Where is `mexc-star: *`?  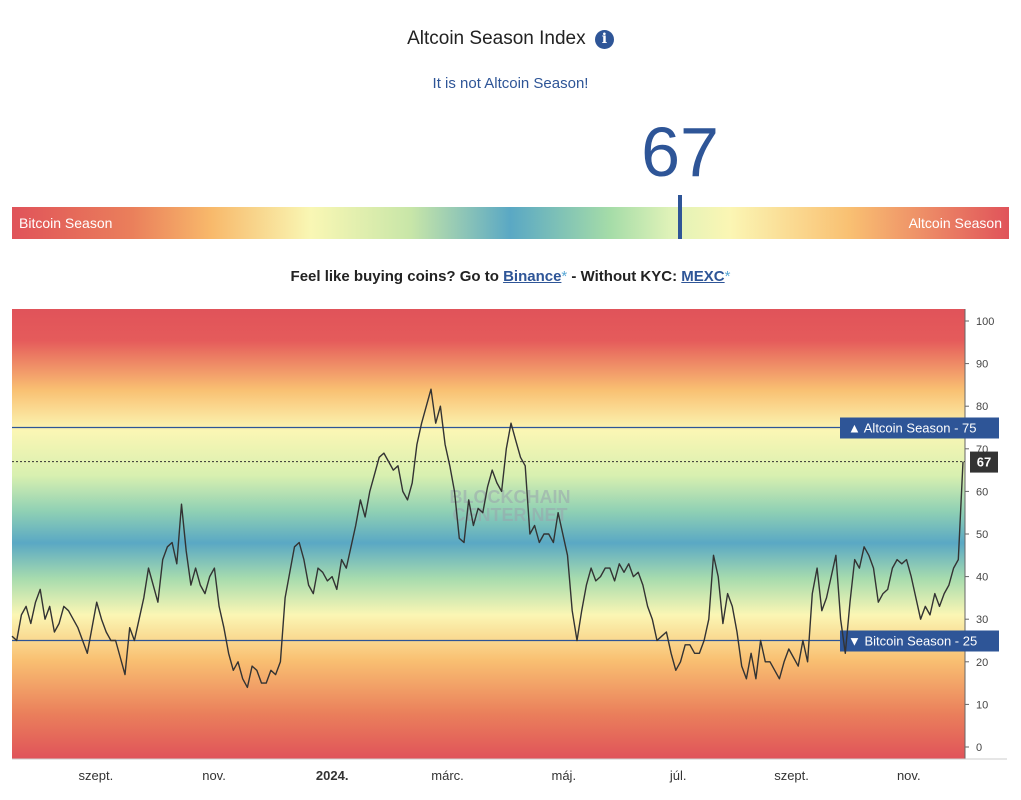
mexc-star: * is located at coordinates (727, 276).